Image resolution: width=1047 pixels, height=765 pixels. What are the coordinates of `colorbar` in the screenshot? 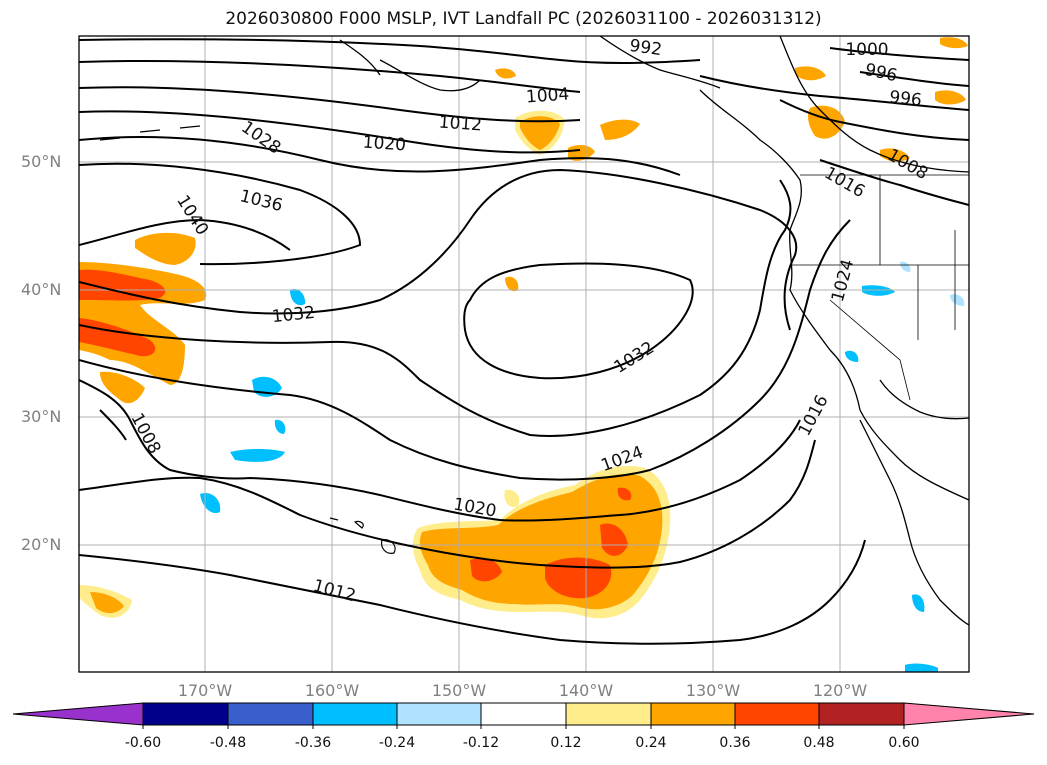 It's located at (523, 715).